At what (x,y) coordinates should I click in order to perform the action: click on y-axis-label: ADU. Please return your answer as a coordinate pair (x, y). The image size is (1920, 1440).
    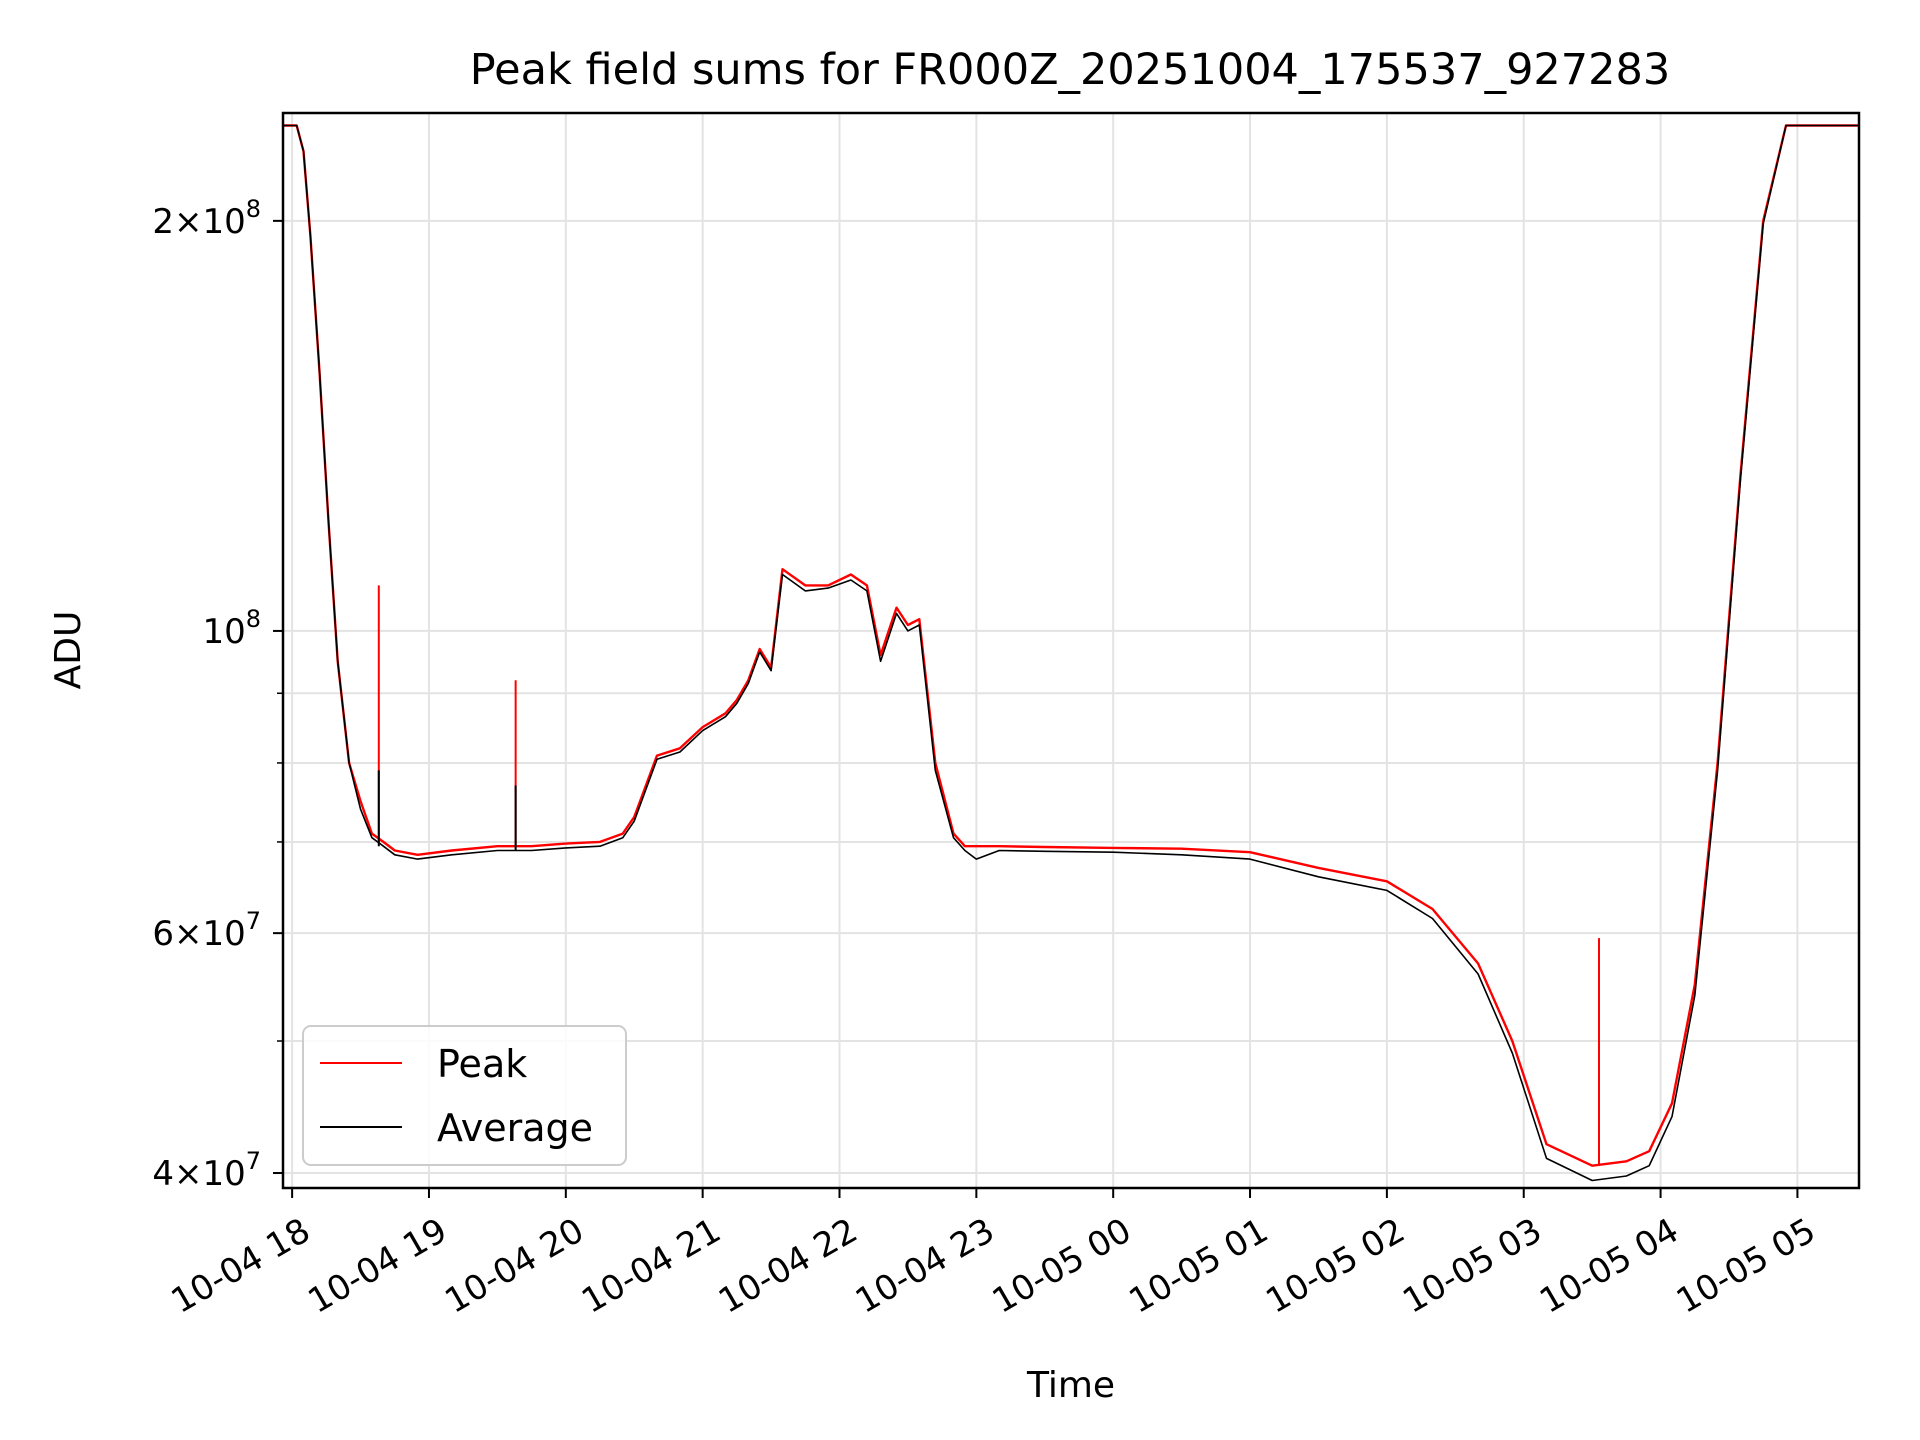
    Looking at the image, I should click on (68, 650).